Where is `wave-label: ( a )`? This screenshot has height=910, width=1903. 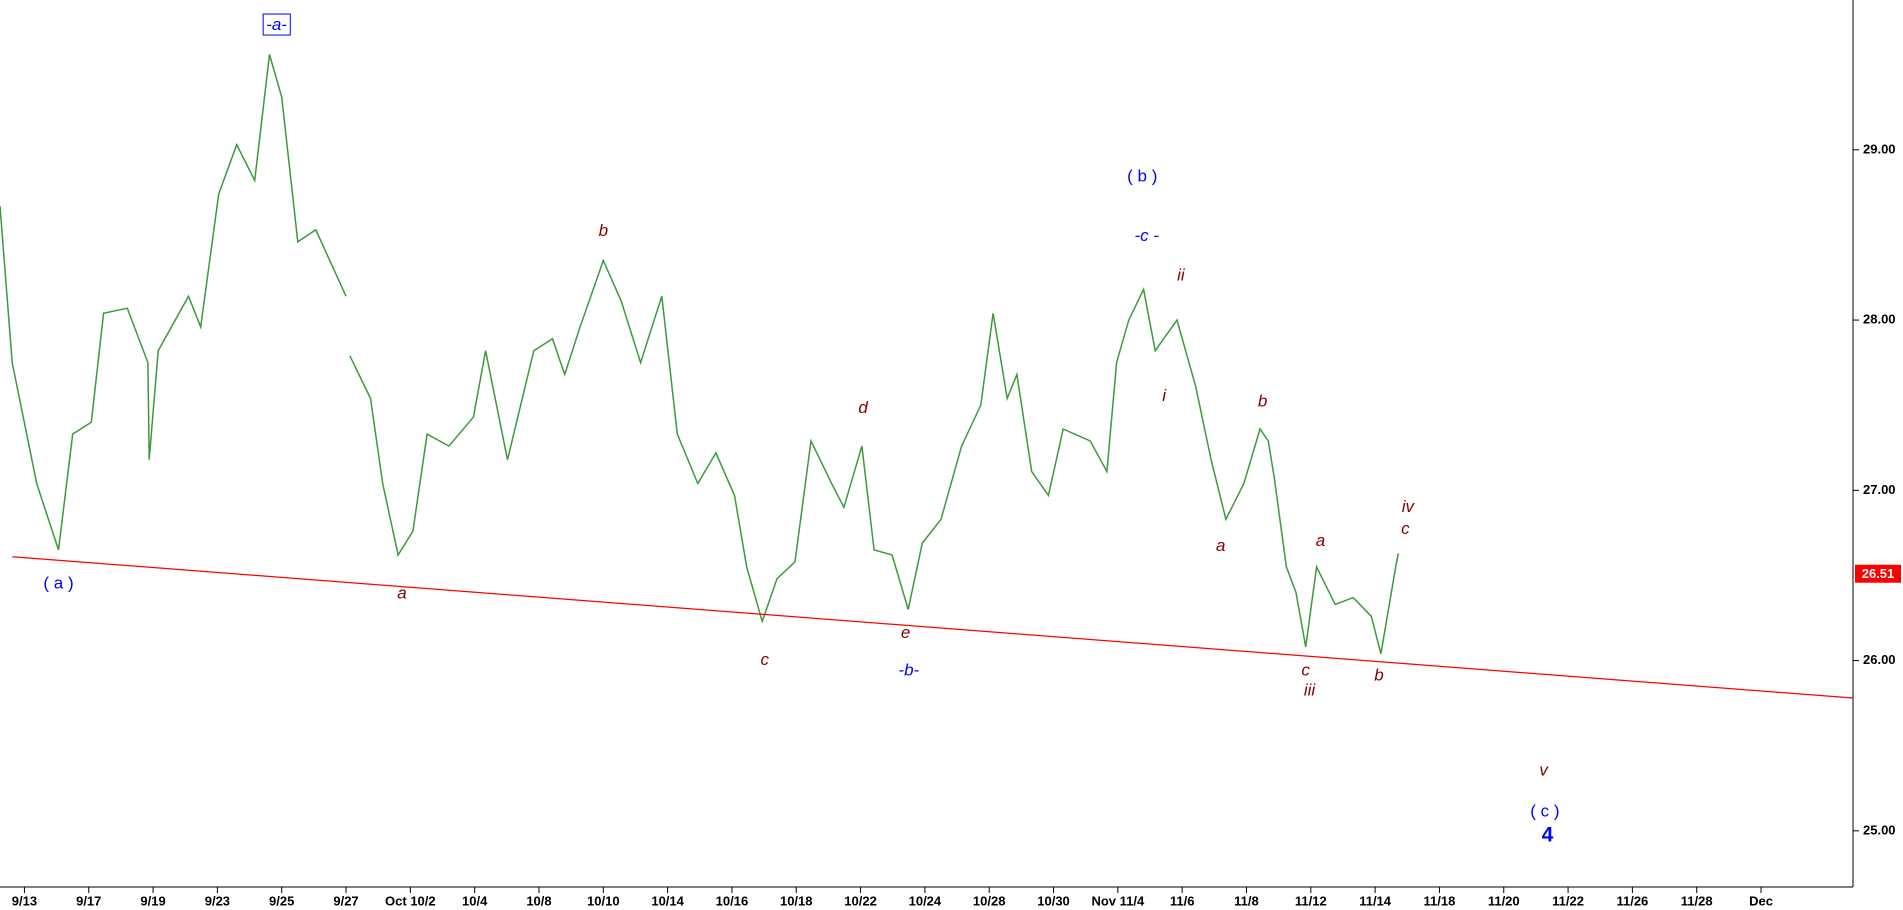
wave-label: ( a ) is located at coordinates (58, 582).